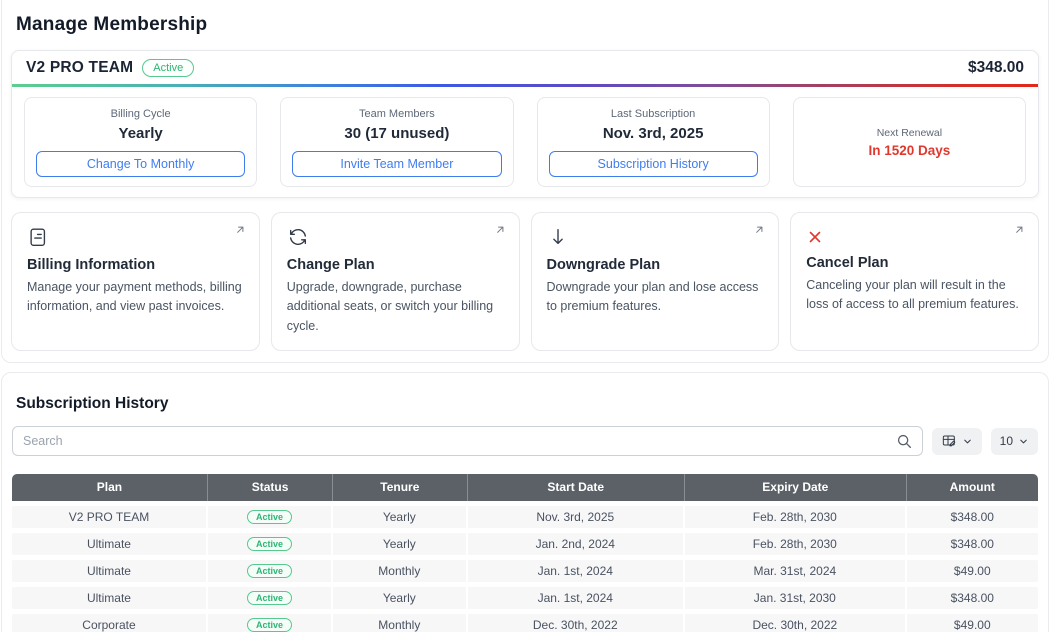  Describe the element at coordinates (653, 114) in the screenshot. I see `last-subscription-label: Last Subscription` at that location.